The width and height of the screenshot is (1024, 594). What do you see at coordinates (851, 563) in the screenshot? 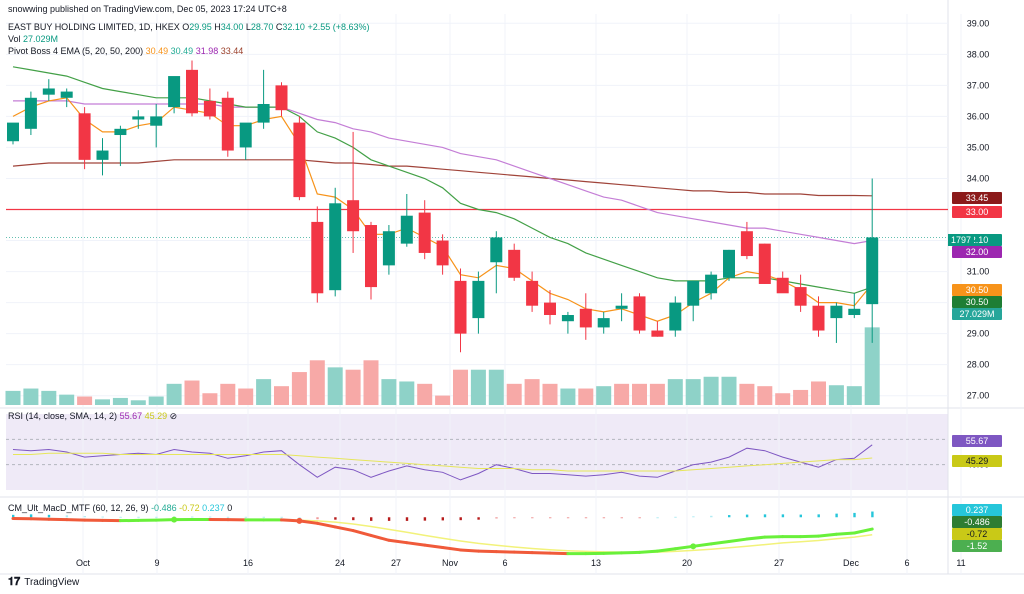
I see `time-tick-label: Dec` at bounding box center [851, 563].